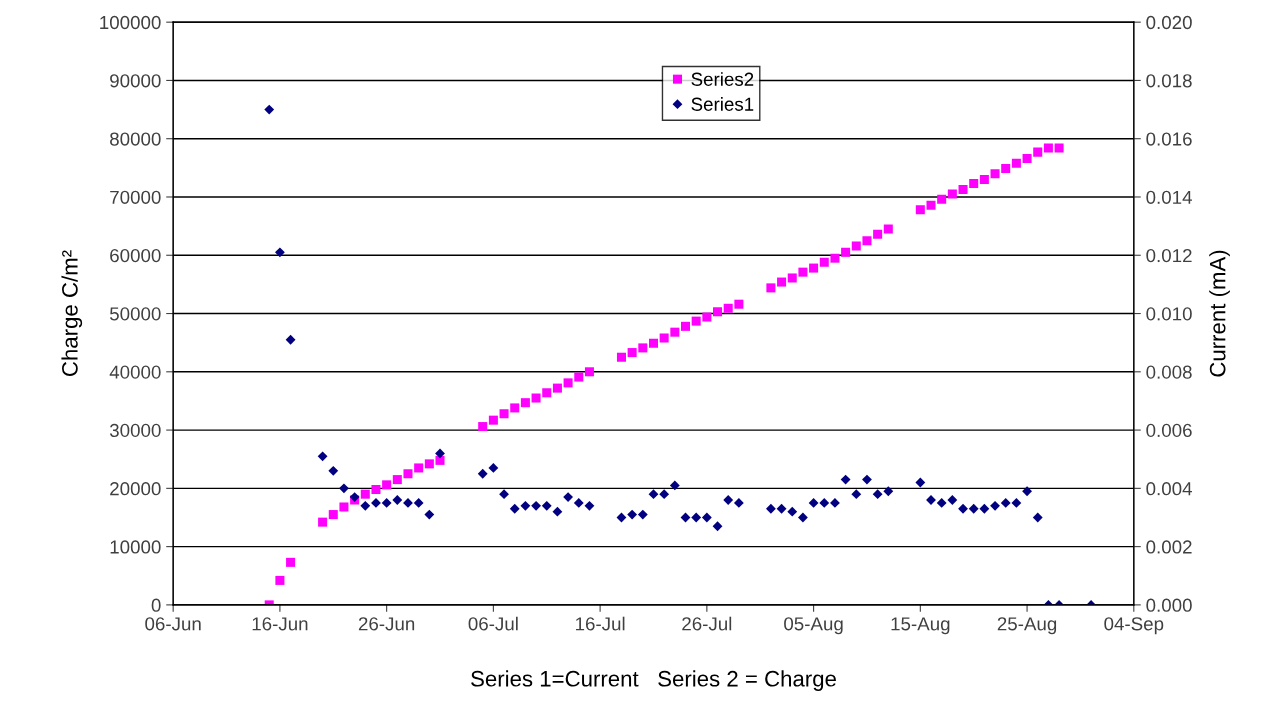 The height and width of the screenshot is (715, 1264). I want to click on y2-tick-label: 0.018, so click(1169, 81).